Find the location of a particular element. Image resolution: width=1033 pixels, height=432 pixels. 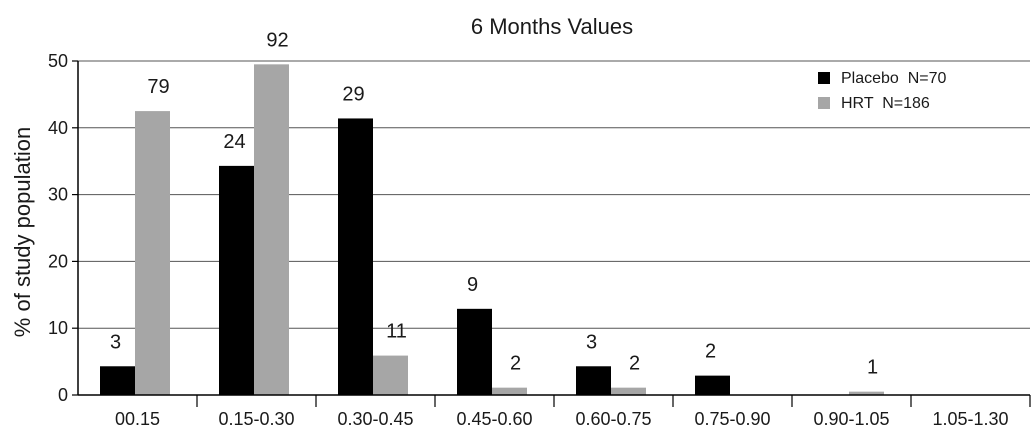

y-tick-label: 20 is located at coordinates (58, 261).